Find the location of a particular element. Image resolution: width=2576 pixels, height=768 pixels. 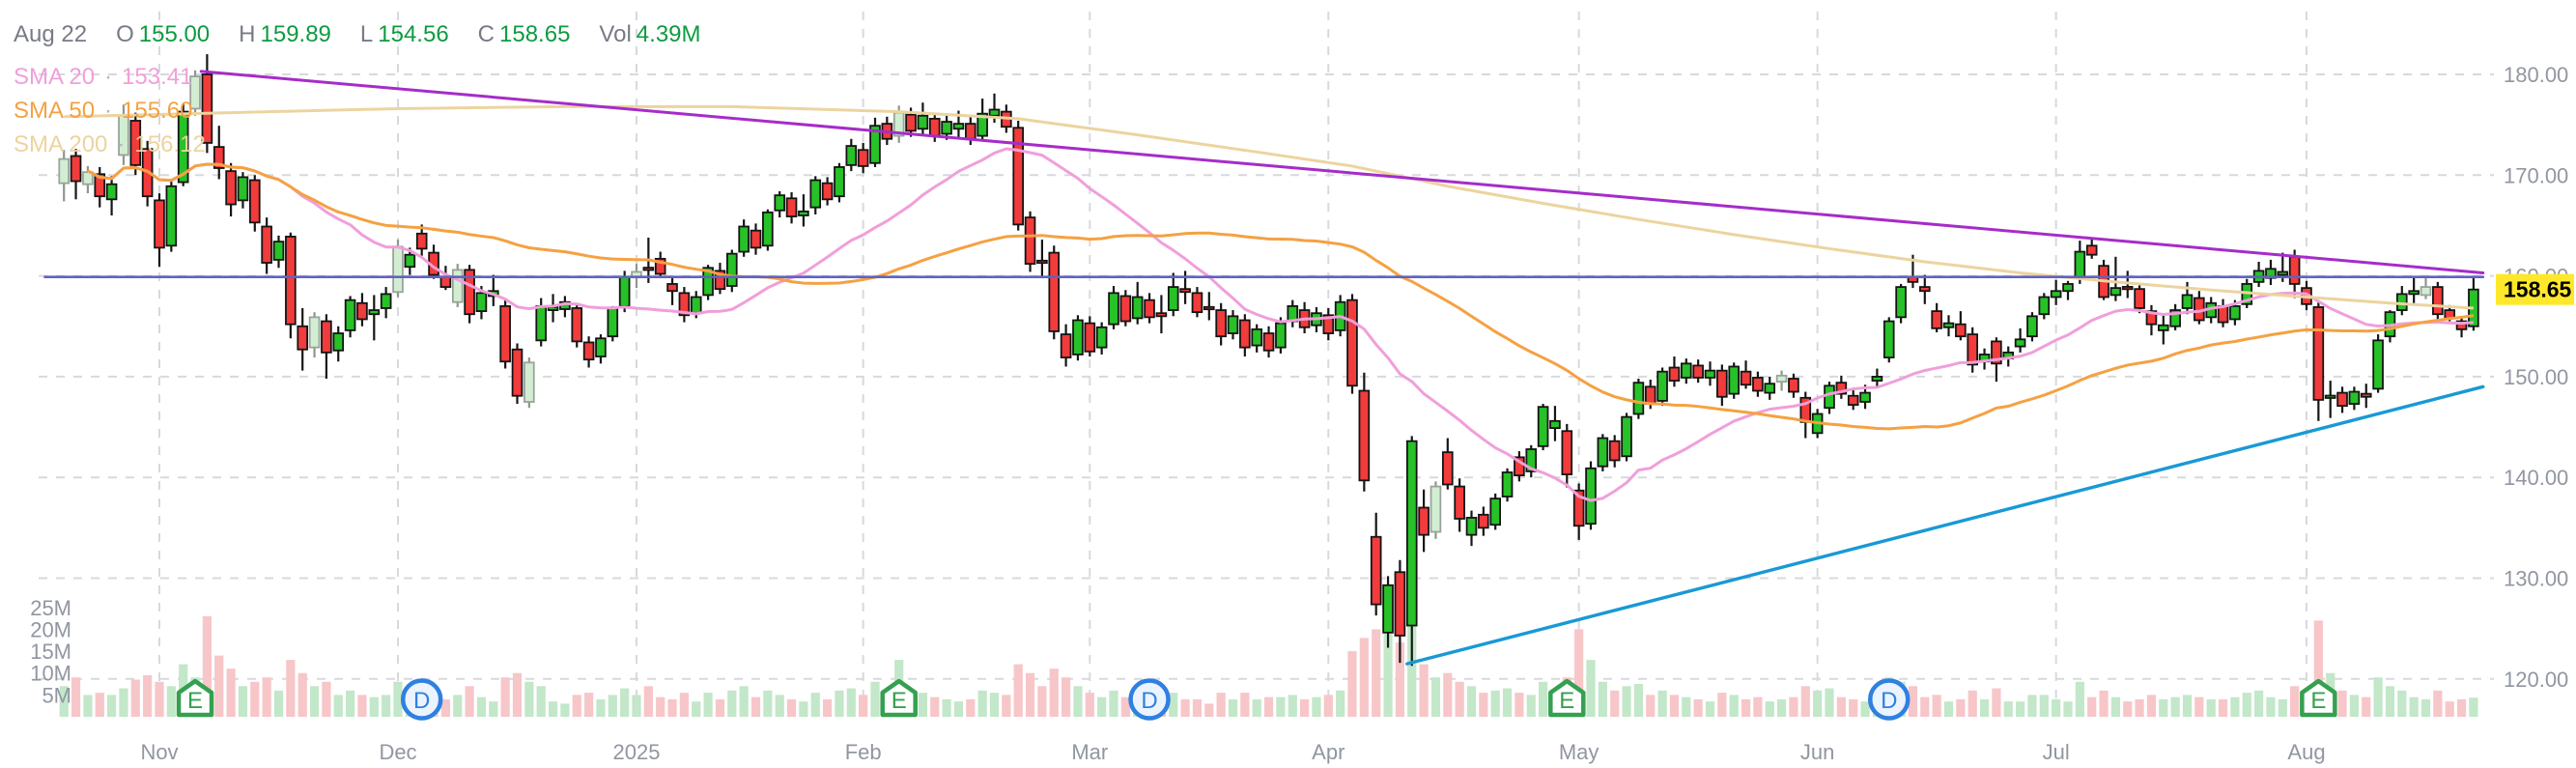

price-axis-label: 130.00 is located at coordinates (2536, 579).